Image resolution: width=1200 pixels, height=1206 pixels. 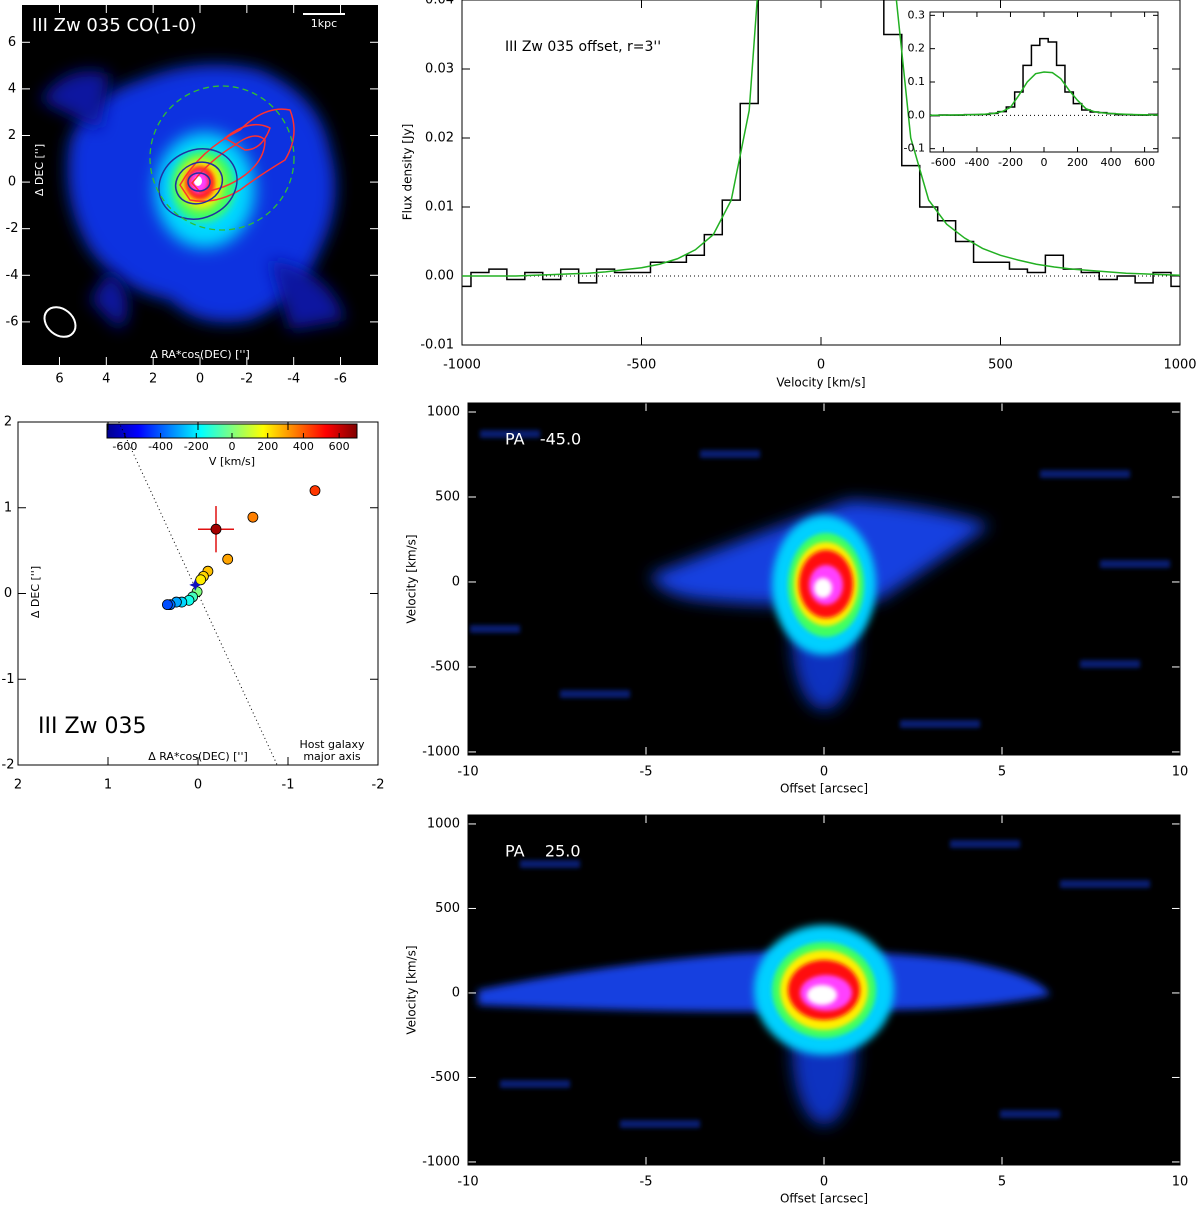 What do you see at coordinates (1002, 1182) in the screenshot?
I see `x-tick-label: 5` at bounding box center [1002, 1182].